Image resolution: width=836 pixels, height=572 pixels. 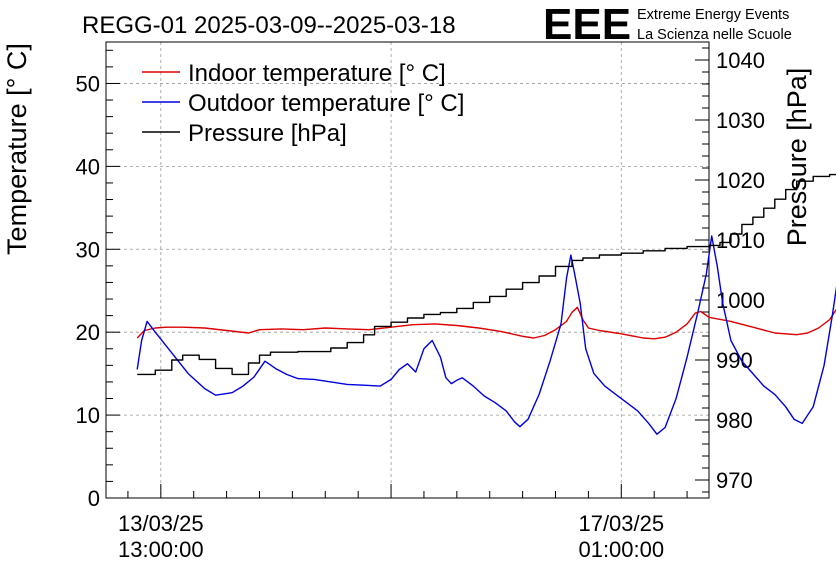 I want to click on right-tick-label: 990, so click(x=734, y=360).